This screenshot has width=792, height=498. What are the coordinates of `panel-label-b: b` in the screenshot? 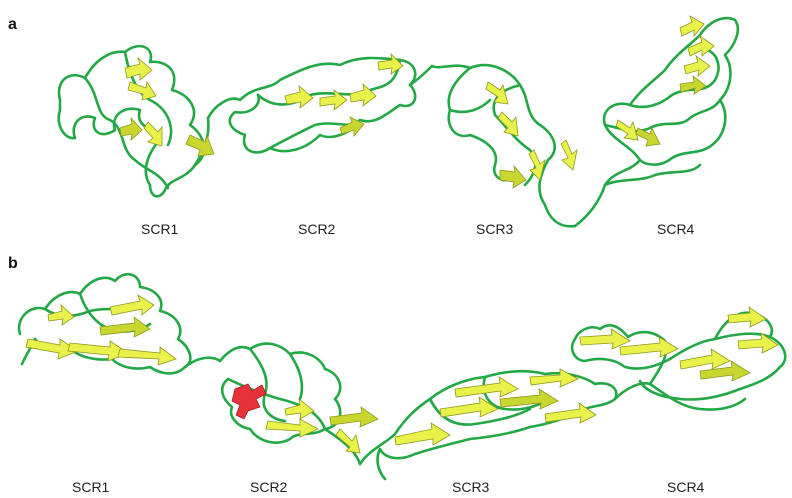 It's located at (13, 263).